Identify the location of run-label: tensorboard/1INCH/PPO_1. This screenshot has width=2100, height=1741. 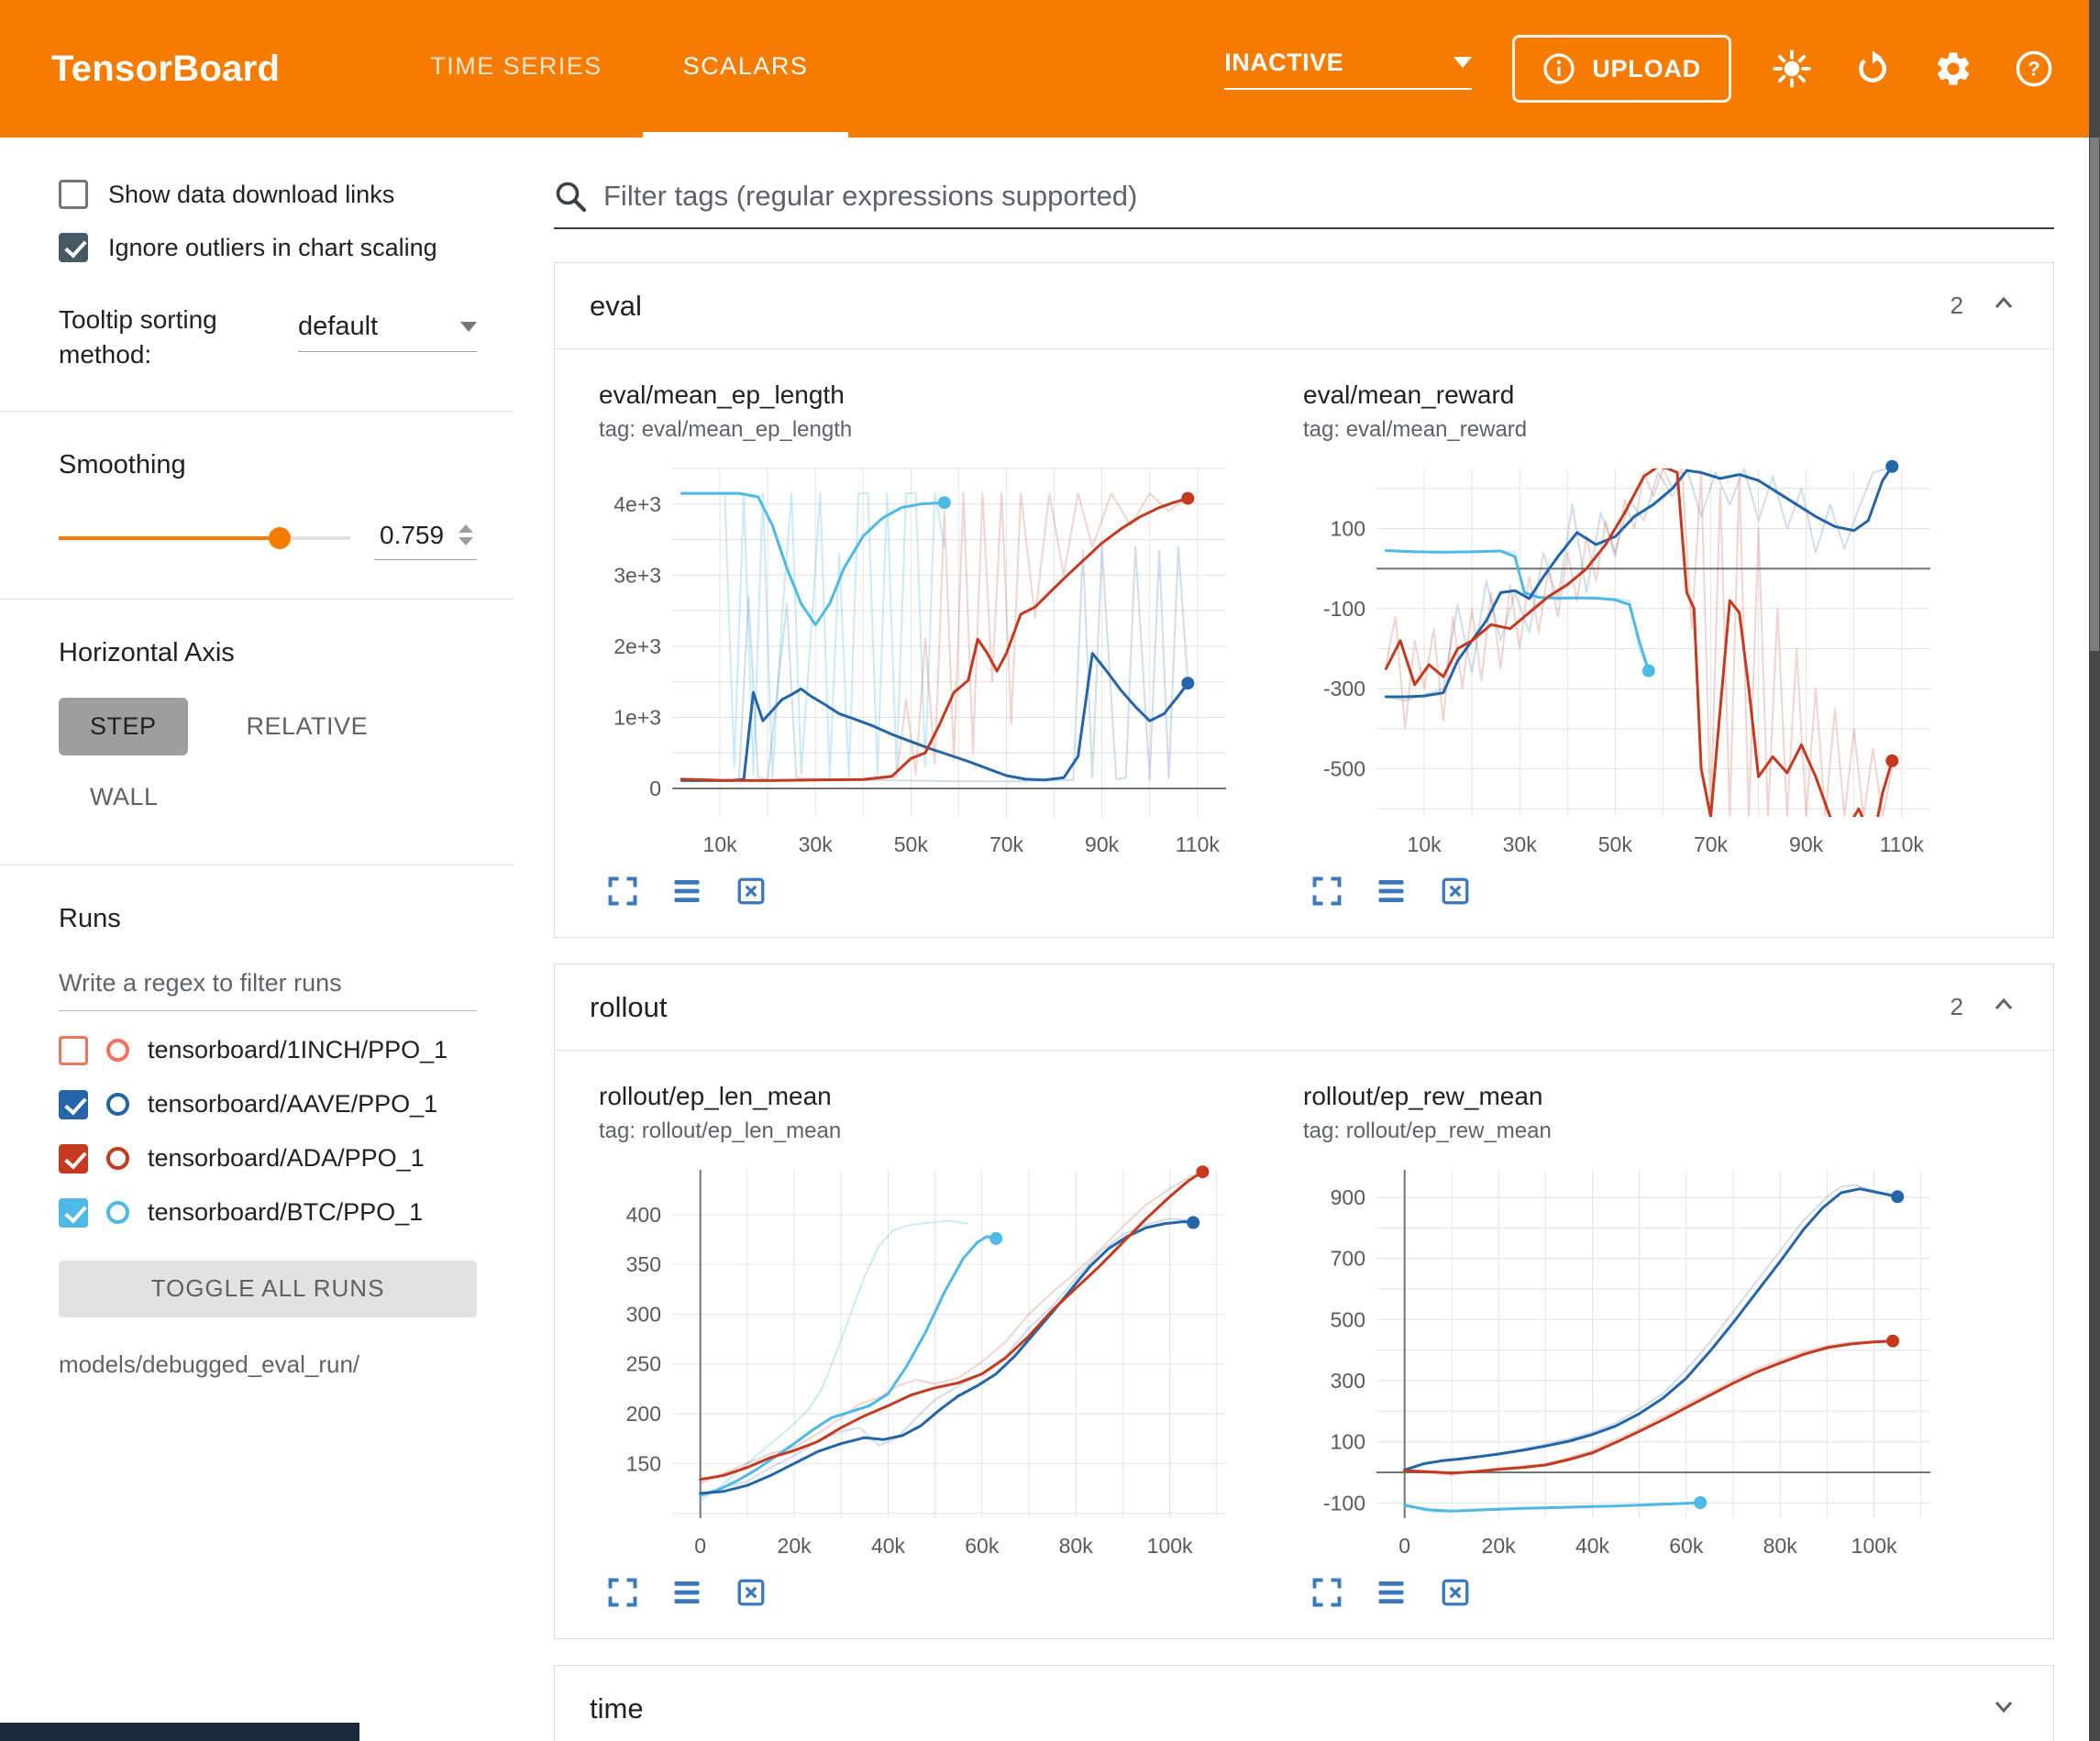
(298, 1050).